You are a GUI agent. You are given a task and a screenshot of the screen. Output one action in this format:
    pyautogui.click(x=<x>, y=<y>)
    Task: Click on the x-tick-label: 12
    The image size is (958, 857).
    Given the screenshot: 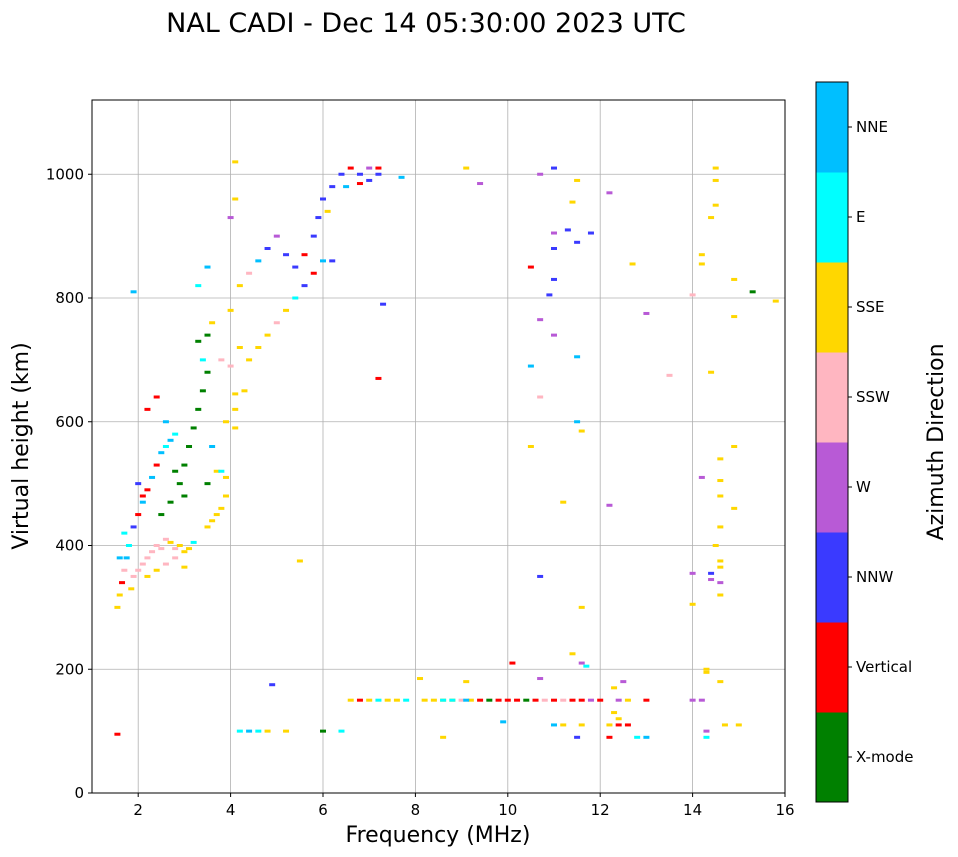 What is the action you would take?
    pyautogui.click(x=600, y=810)
    